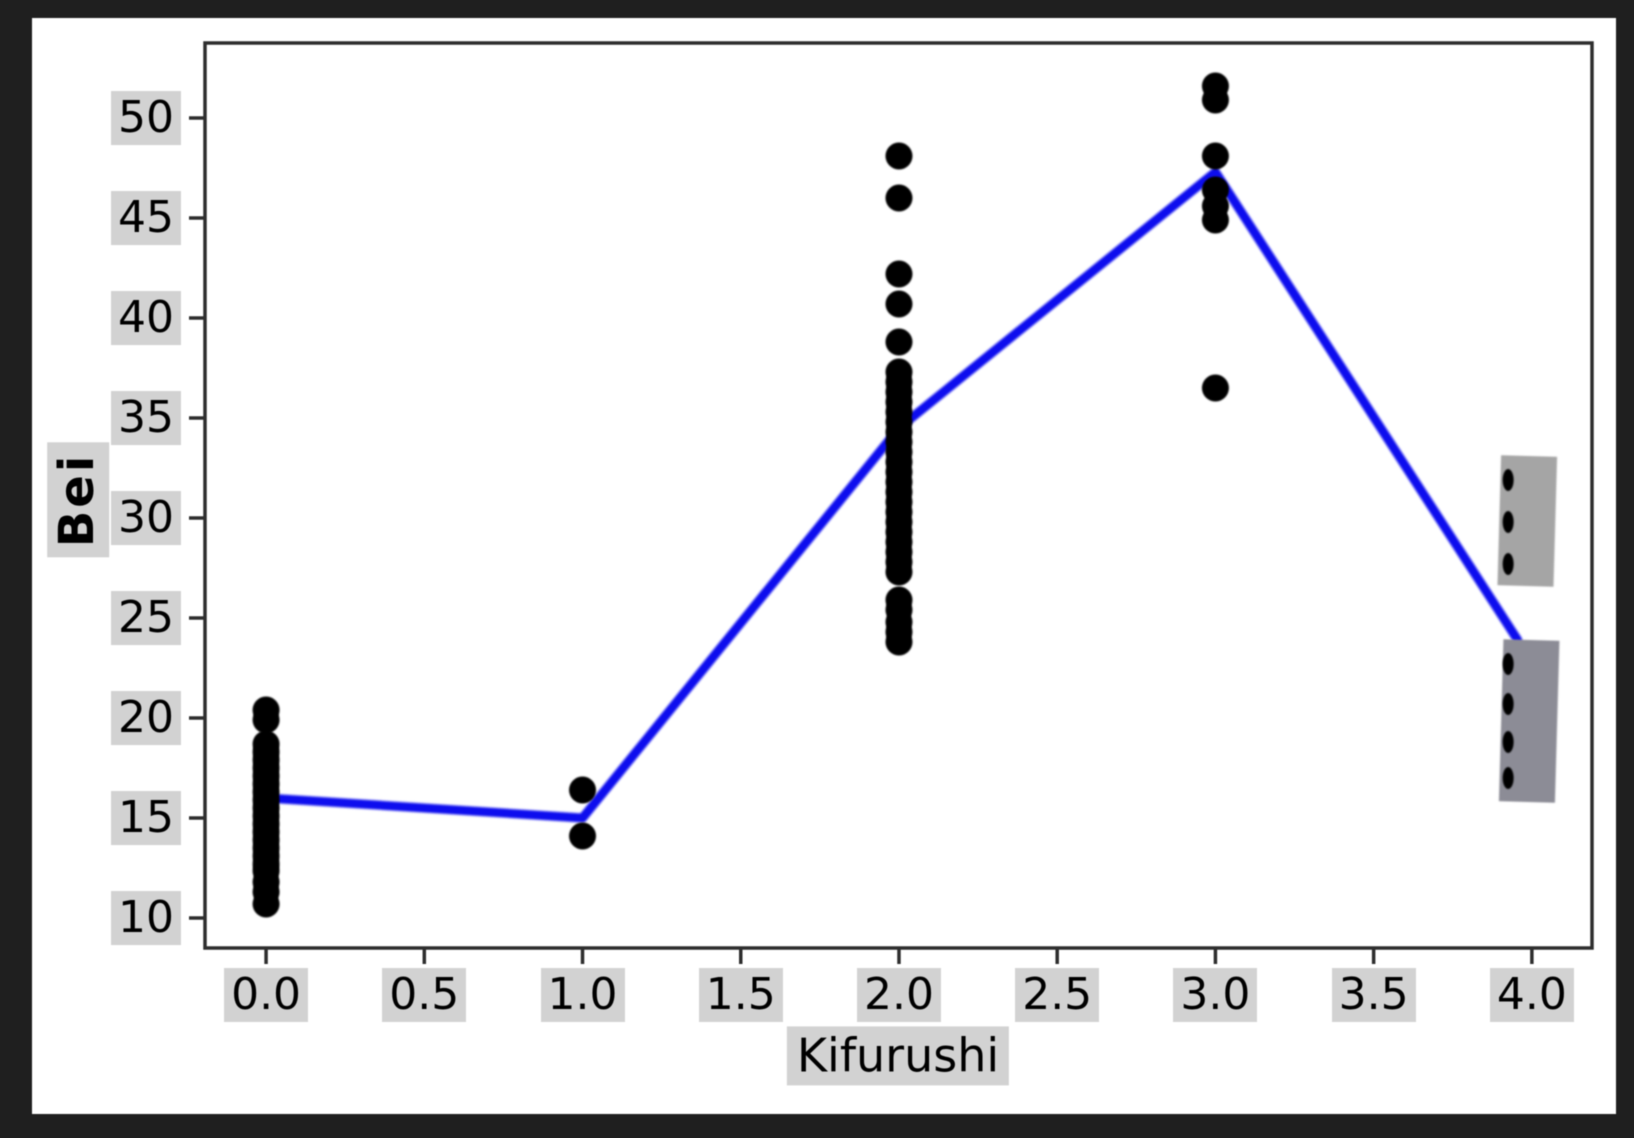  What do you see at coordinates (146, 218) in the screenshot?
I see `y-tick-label: 45` at bounding box center [146, 218].